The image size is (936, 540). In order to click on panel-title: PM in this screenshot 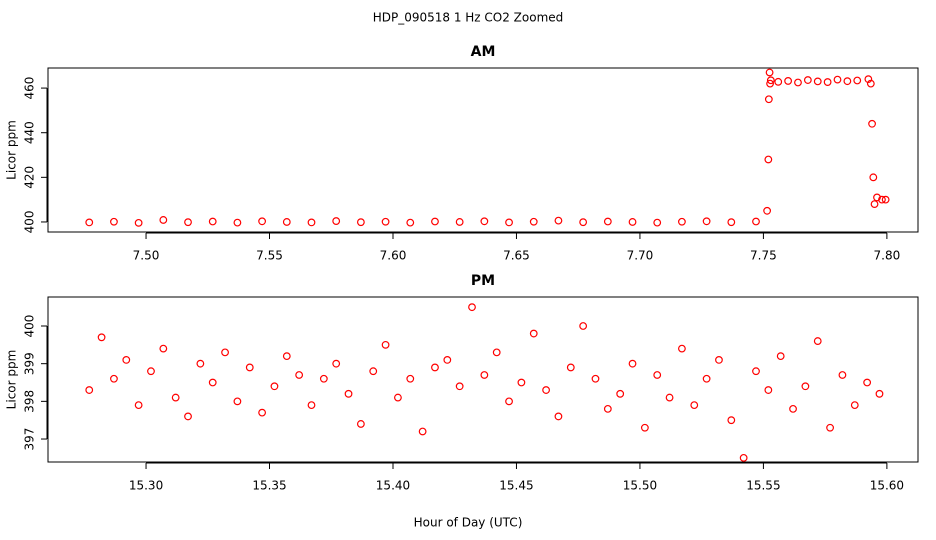, I will do `click(483, 281)`.